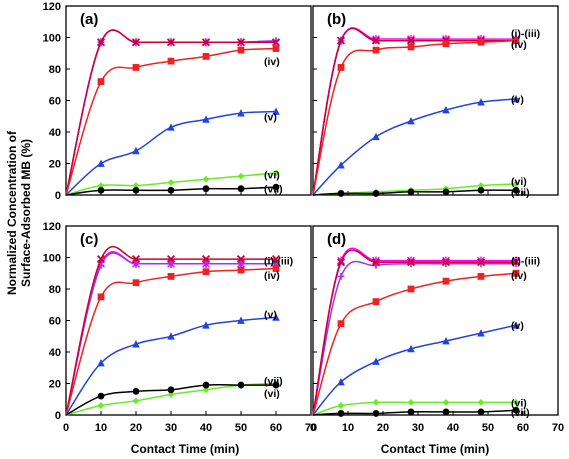  I want to click on series-v, so click(172, 151).